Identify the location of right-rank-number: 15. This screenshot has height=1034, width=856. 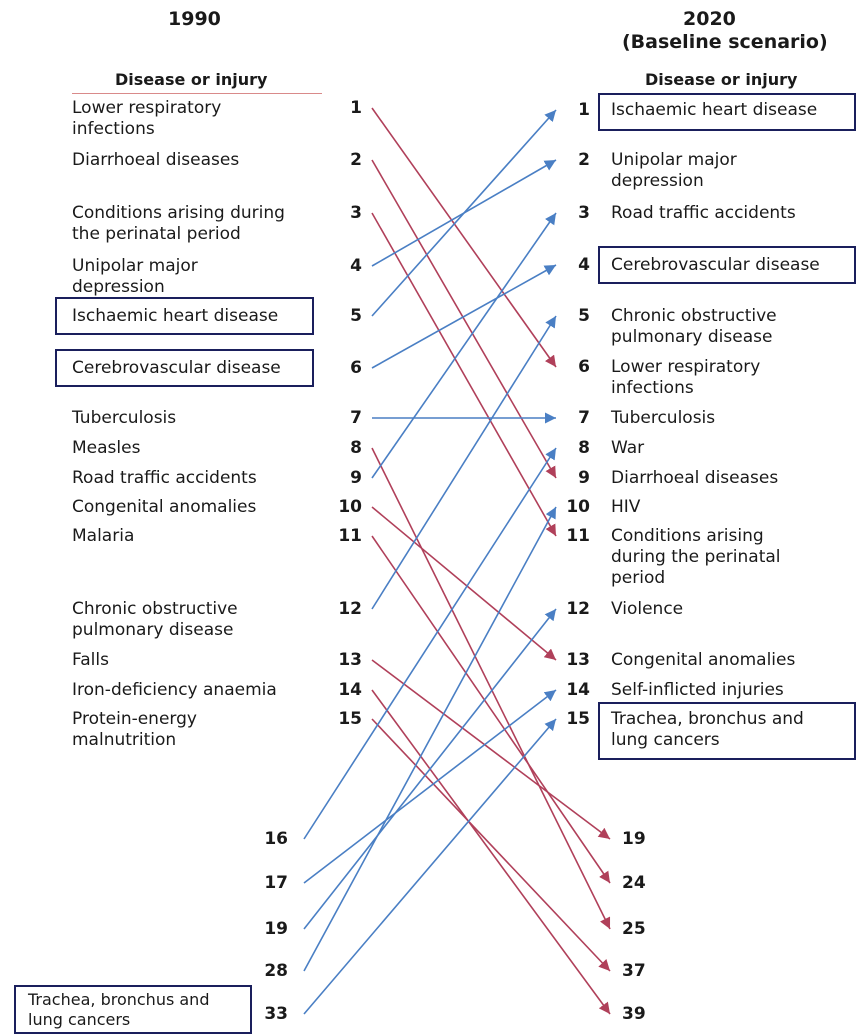
(578, 719).